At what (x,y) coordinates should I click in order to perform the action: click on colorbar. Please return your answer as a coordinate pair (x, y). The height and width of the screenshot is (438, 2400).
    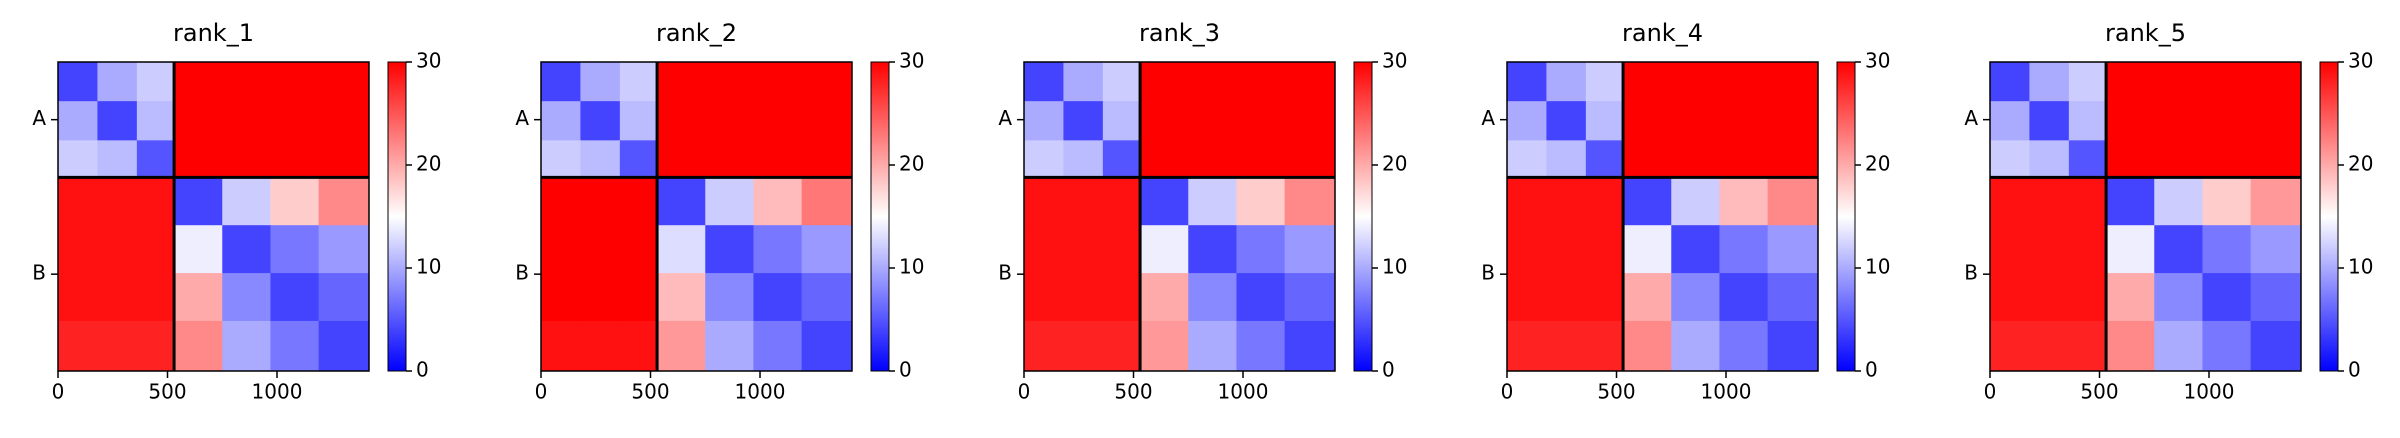
    Looking at the image, I should click on (1846, 216).